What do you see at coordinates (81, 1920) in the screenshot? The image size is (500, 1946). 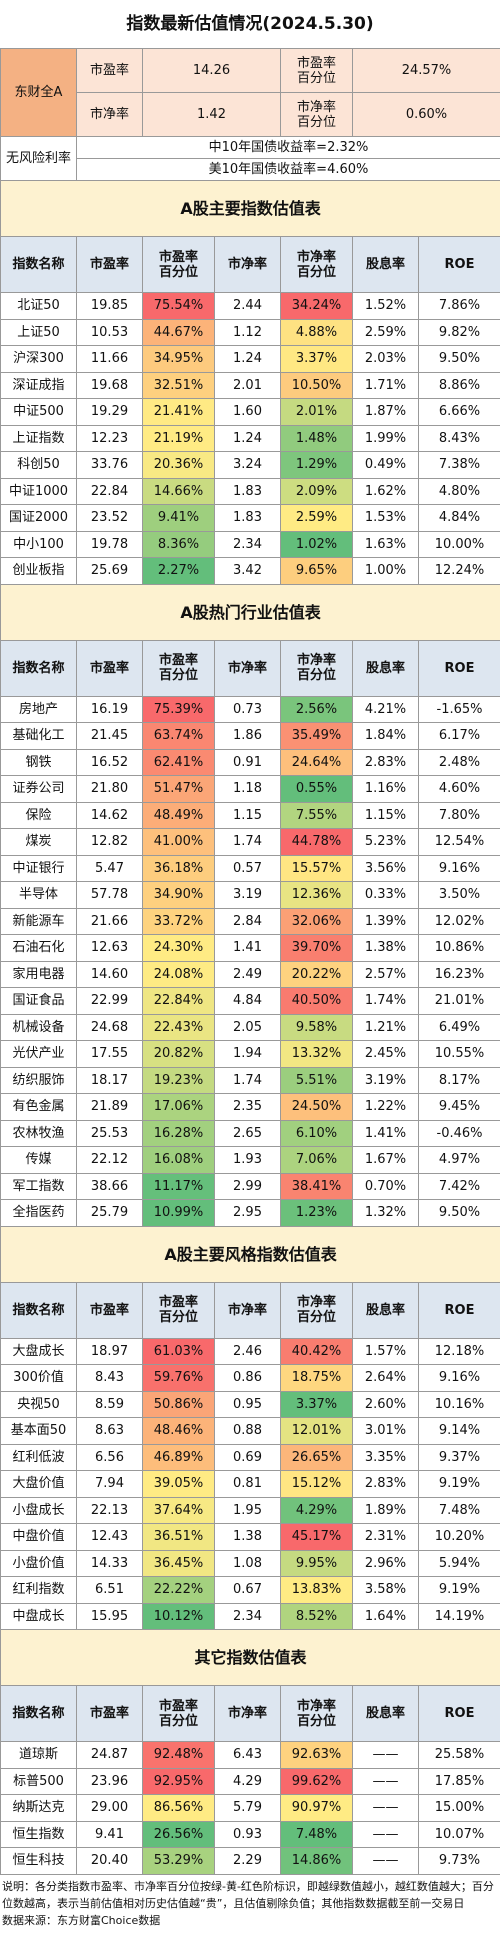 I see `note-line: 数据来源：东方财富Choice数据` at bounding box center [81, 1920].